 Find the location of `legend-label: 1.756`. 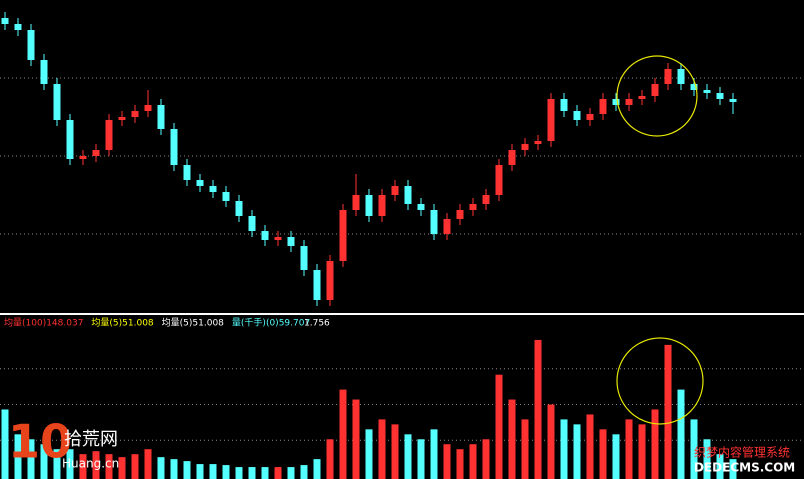

legend-label: 1.756 is located at coordinates (317, 324).